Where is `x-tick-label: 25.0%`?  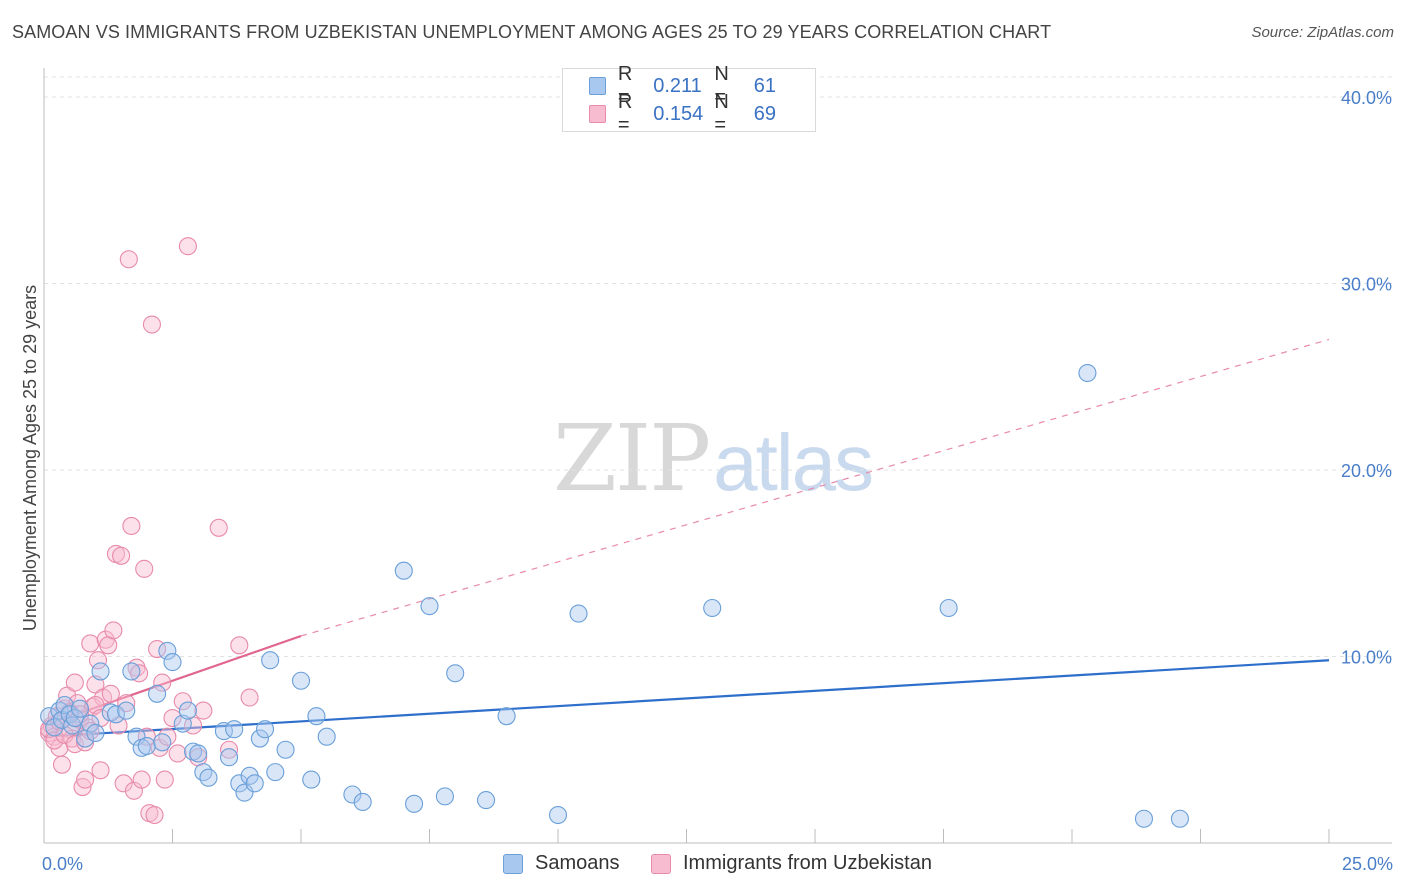 x-tick-label: 25.0% is located at coordinates (1367, 864).